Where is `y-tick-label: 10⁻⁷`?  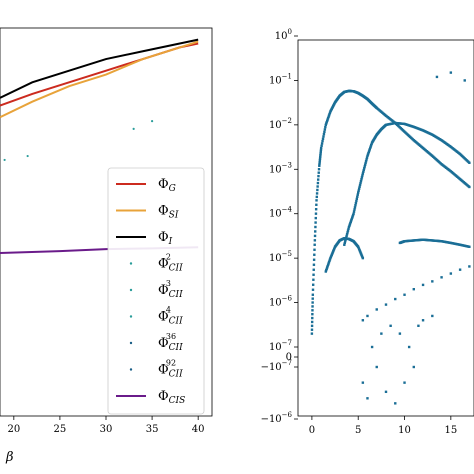
y-tick-label: 10⁻⁷ is located at coordinates (280, 346).